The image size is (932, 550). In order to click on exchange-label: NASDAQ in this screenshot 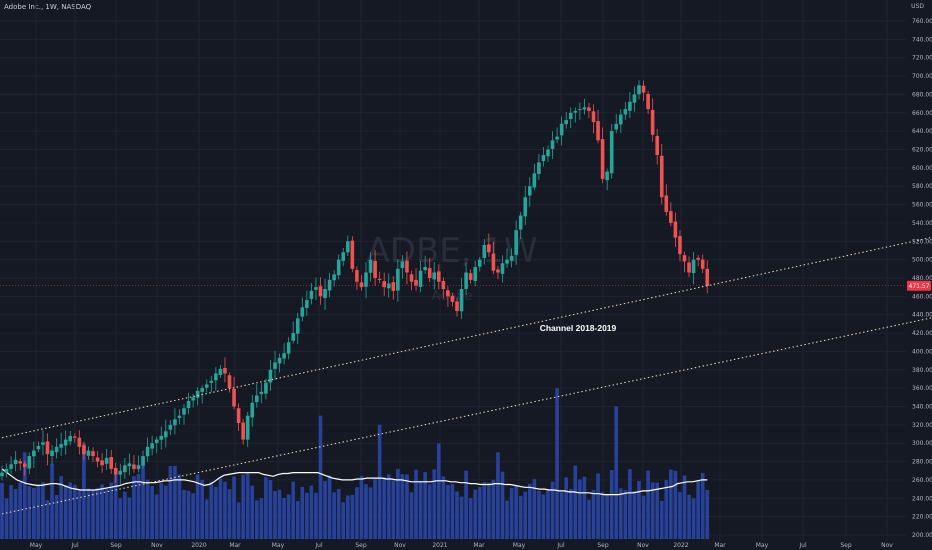, I will do `click(76, 7)`.